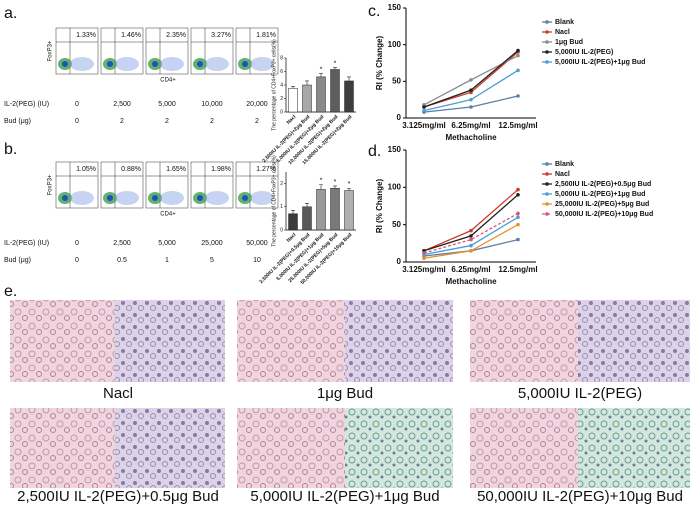 The height and width of the screenshot is (506, 700). What do you see at coordinates (122, 243) in the screenshot?
I see `row-value: 2,500` at bounding box center [122, 243].